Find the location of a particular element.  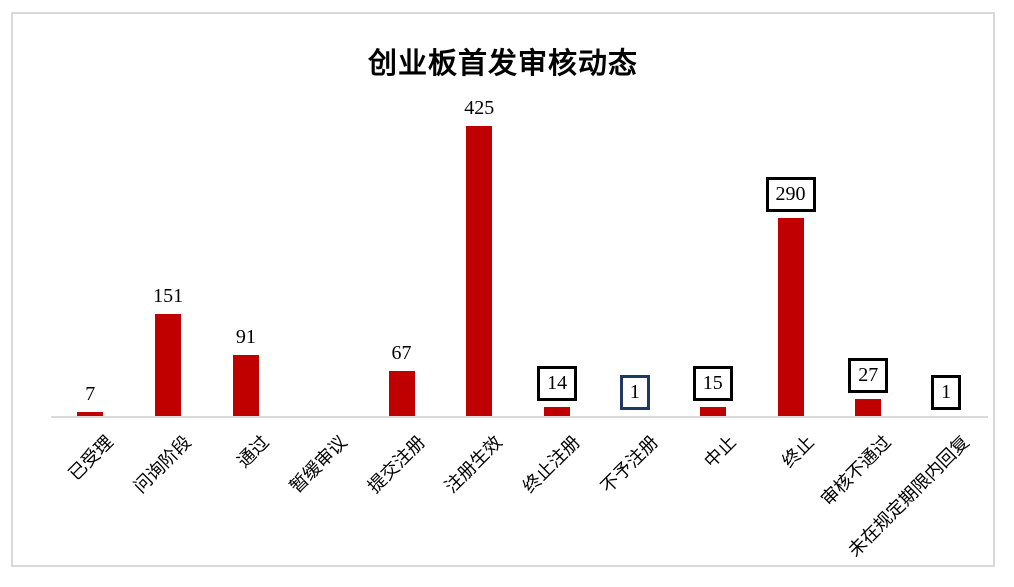

category-label-4: 暂缓审议 is located at coordinates (318, 464).